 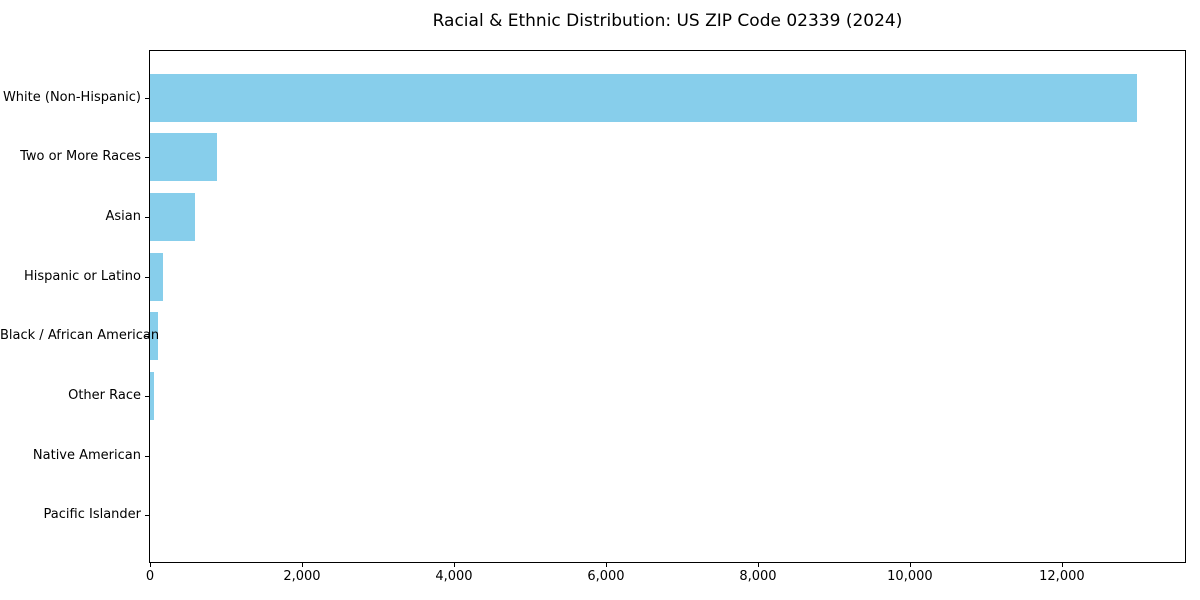 I want to click on bar-black-african-american, so click(x=154, y=336).